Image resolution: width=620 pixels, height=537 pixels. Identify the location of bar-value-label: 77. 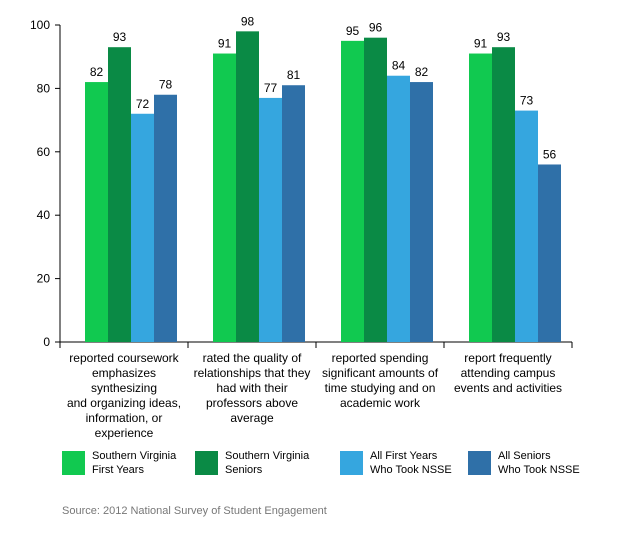
(271, 88).